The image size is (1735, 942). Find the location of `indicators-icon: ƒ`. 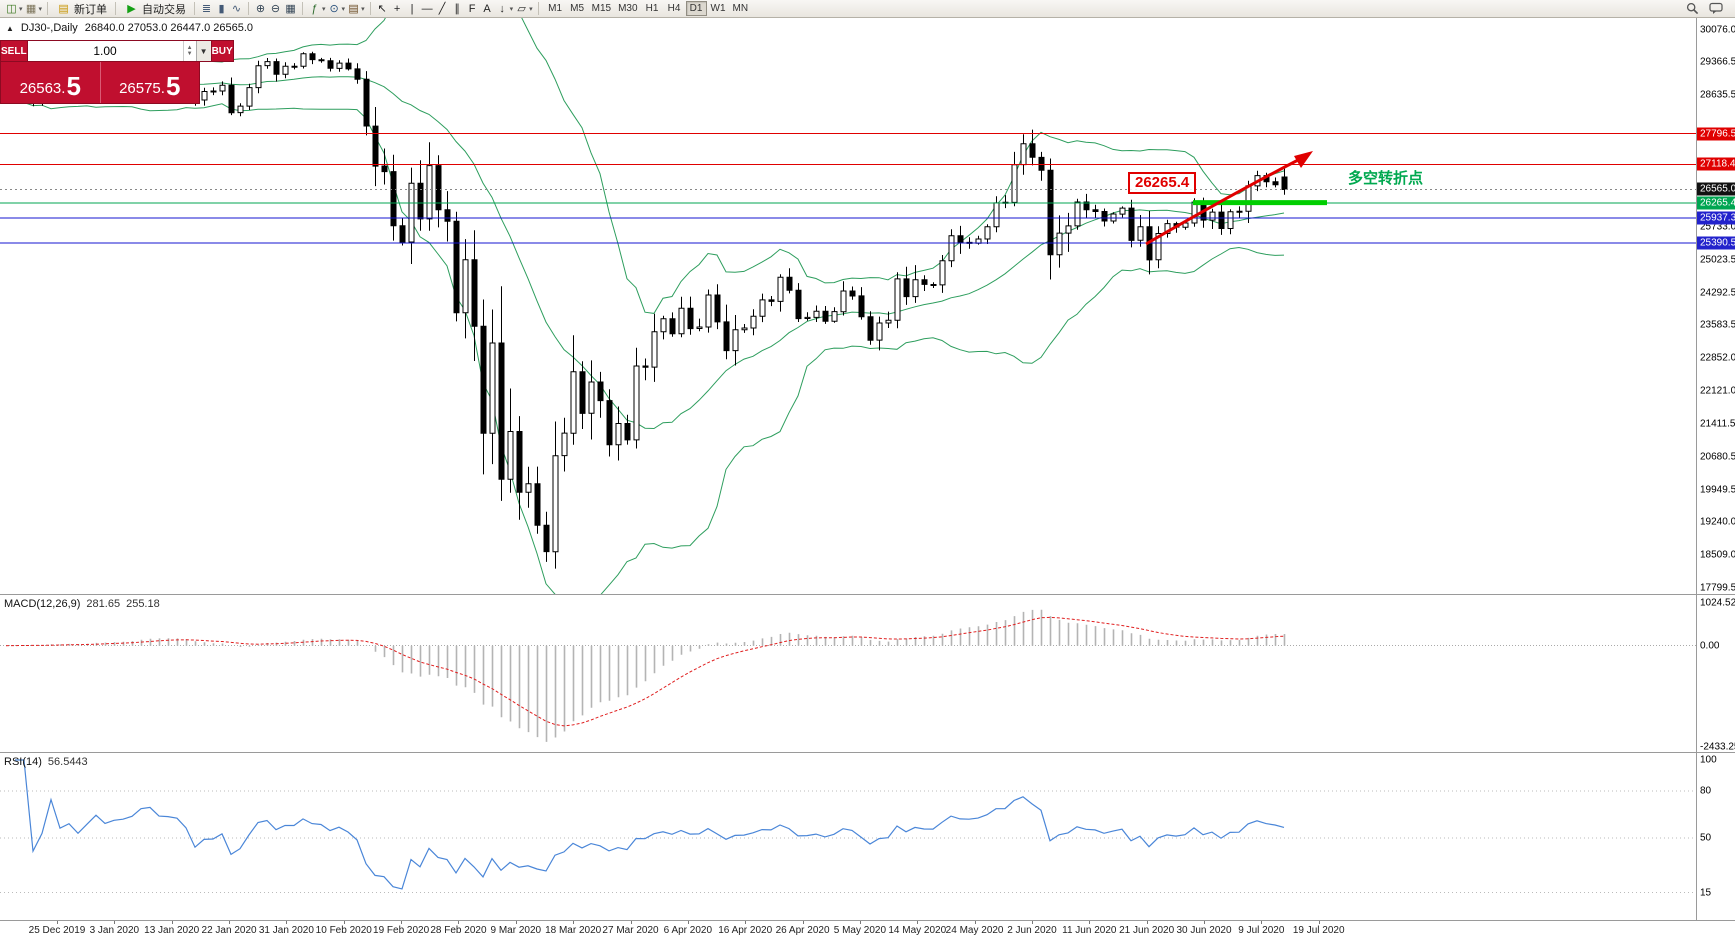

indicators-icon: ƒ is located at coordinates (314, 8).